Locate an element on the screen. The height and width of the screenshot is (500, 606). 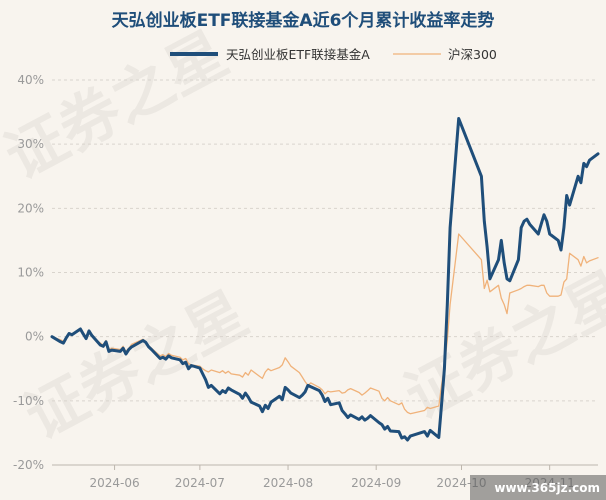
y-tick-label: 0% is located at coordinates (34, 337).